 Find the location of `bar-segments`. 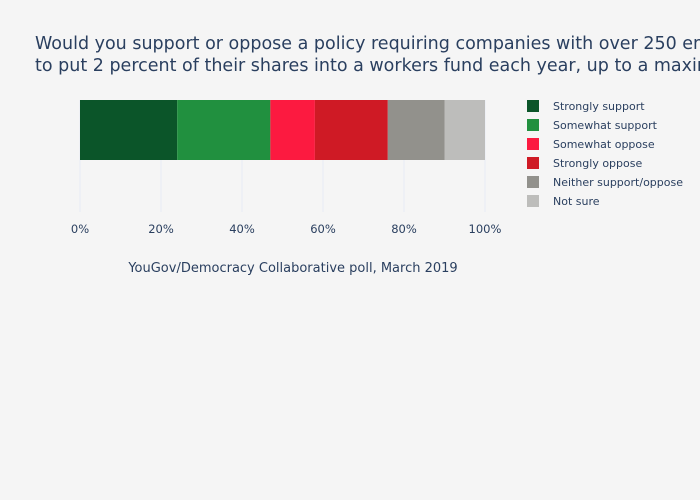

bar-segments is located at coordinates (282, 130).